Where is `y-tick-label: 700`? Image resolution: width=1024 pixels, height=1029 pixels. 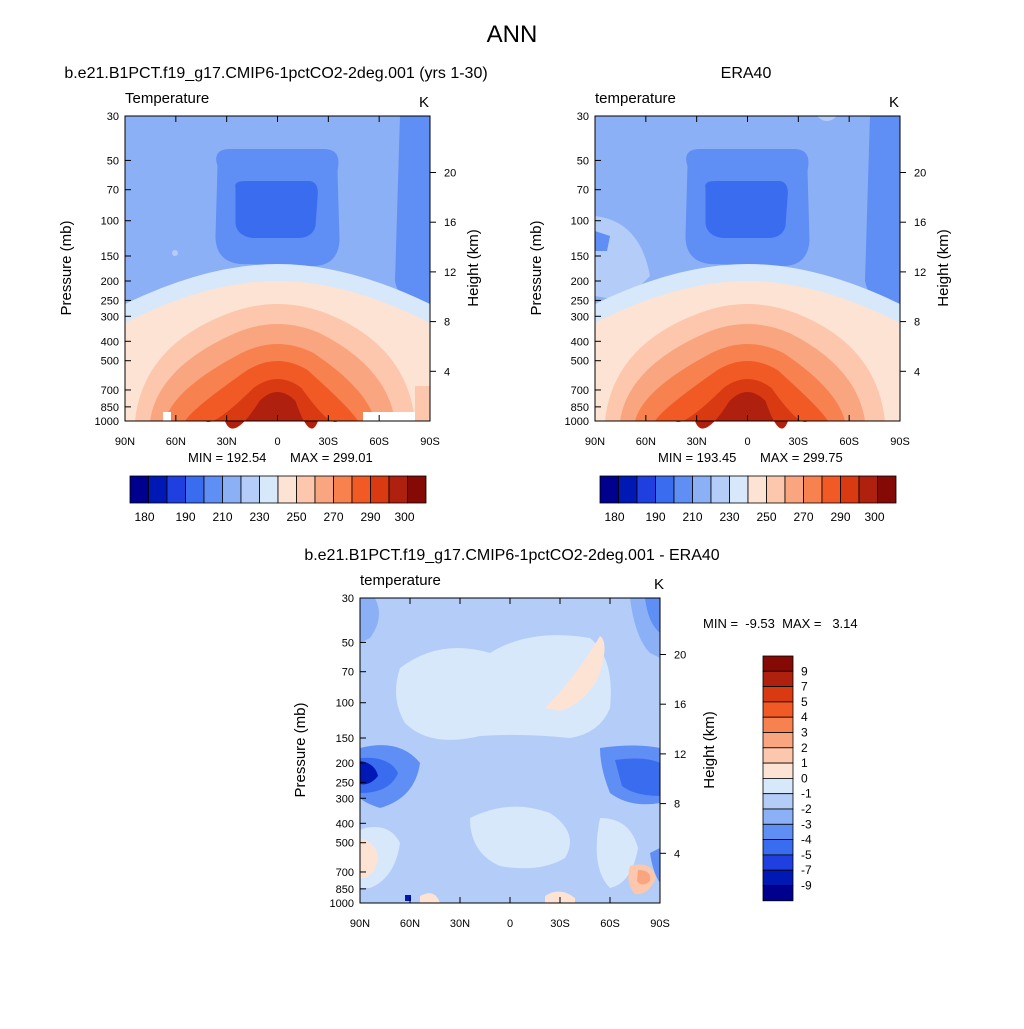 y-tick-label: 700 is located at coordinates (580, 391).